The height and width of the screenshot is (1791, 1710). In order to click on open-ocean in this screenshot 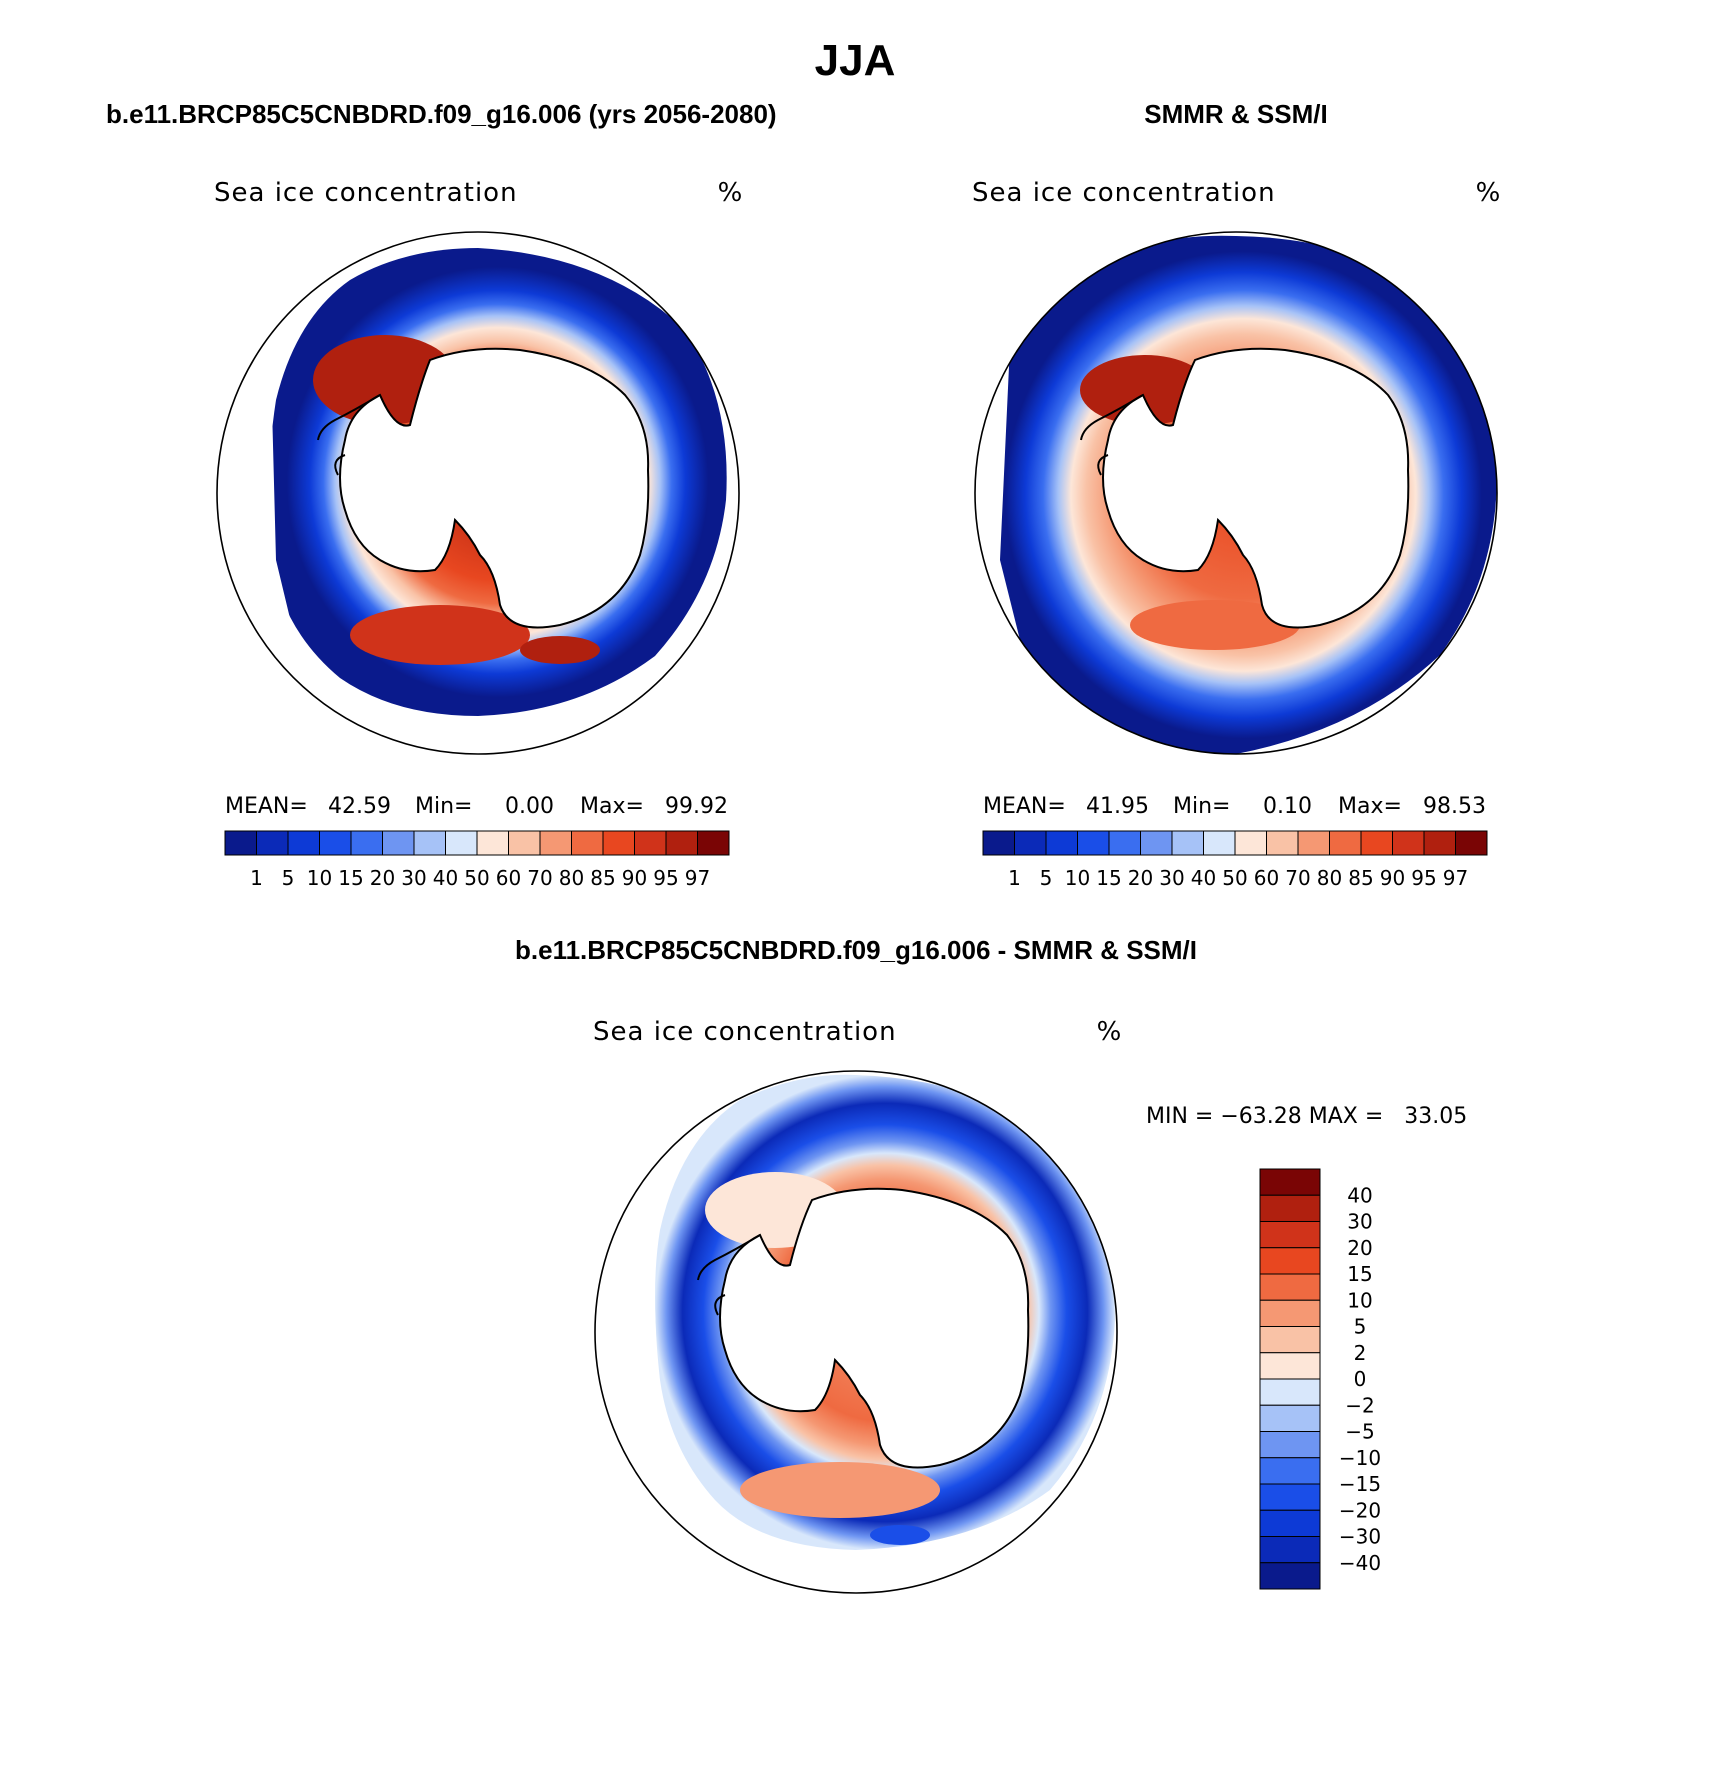, I will do `click(258, 495)`.